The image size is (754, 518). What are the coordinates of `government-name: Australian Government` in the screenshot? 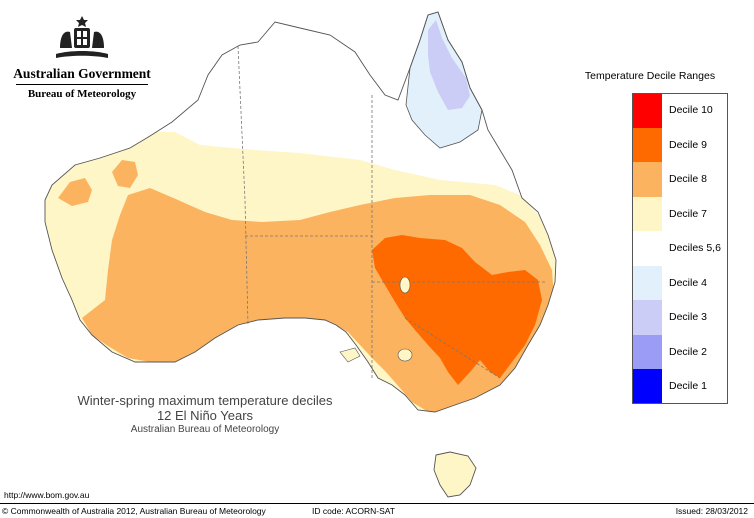 It's located at (82, 73).